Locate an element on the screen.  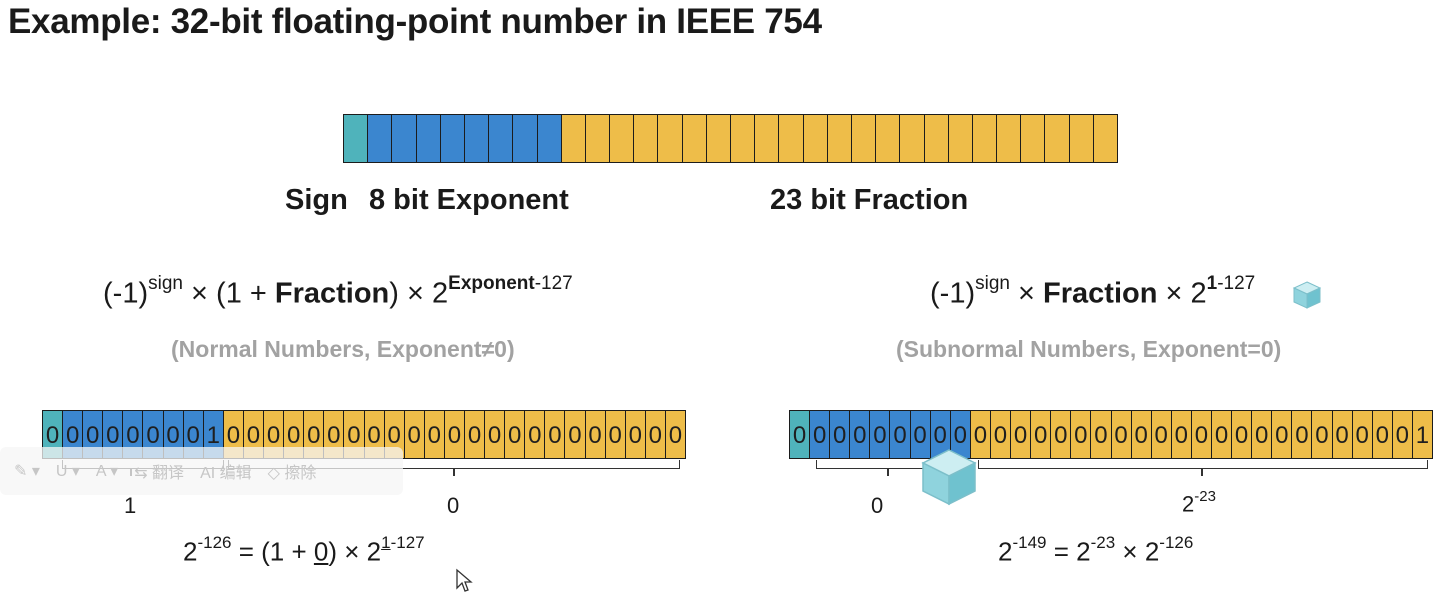
eq-times: × 2 is located at coordinates (1141, 551).